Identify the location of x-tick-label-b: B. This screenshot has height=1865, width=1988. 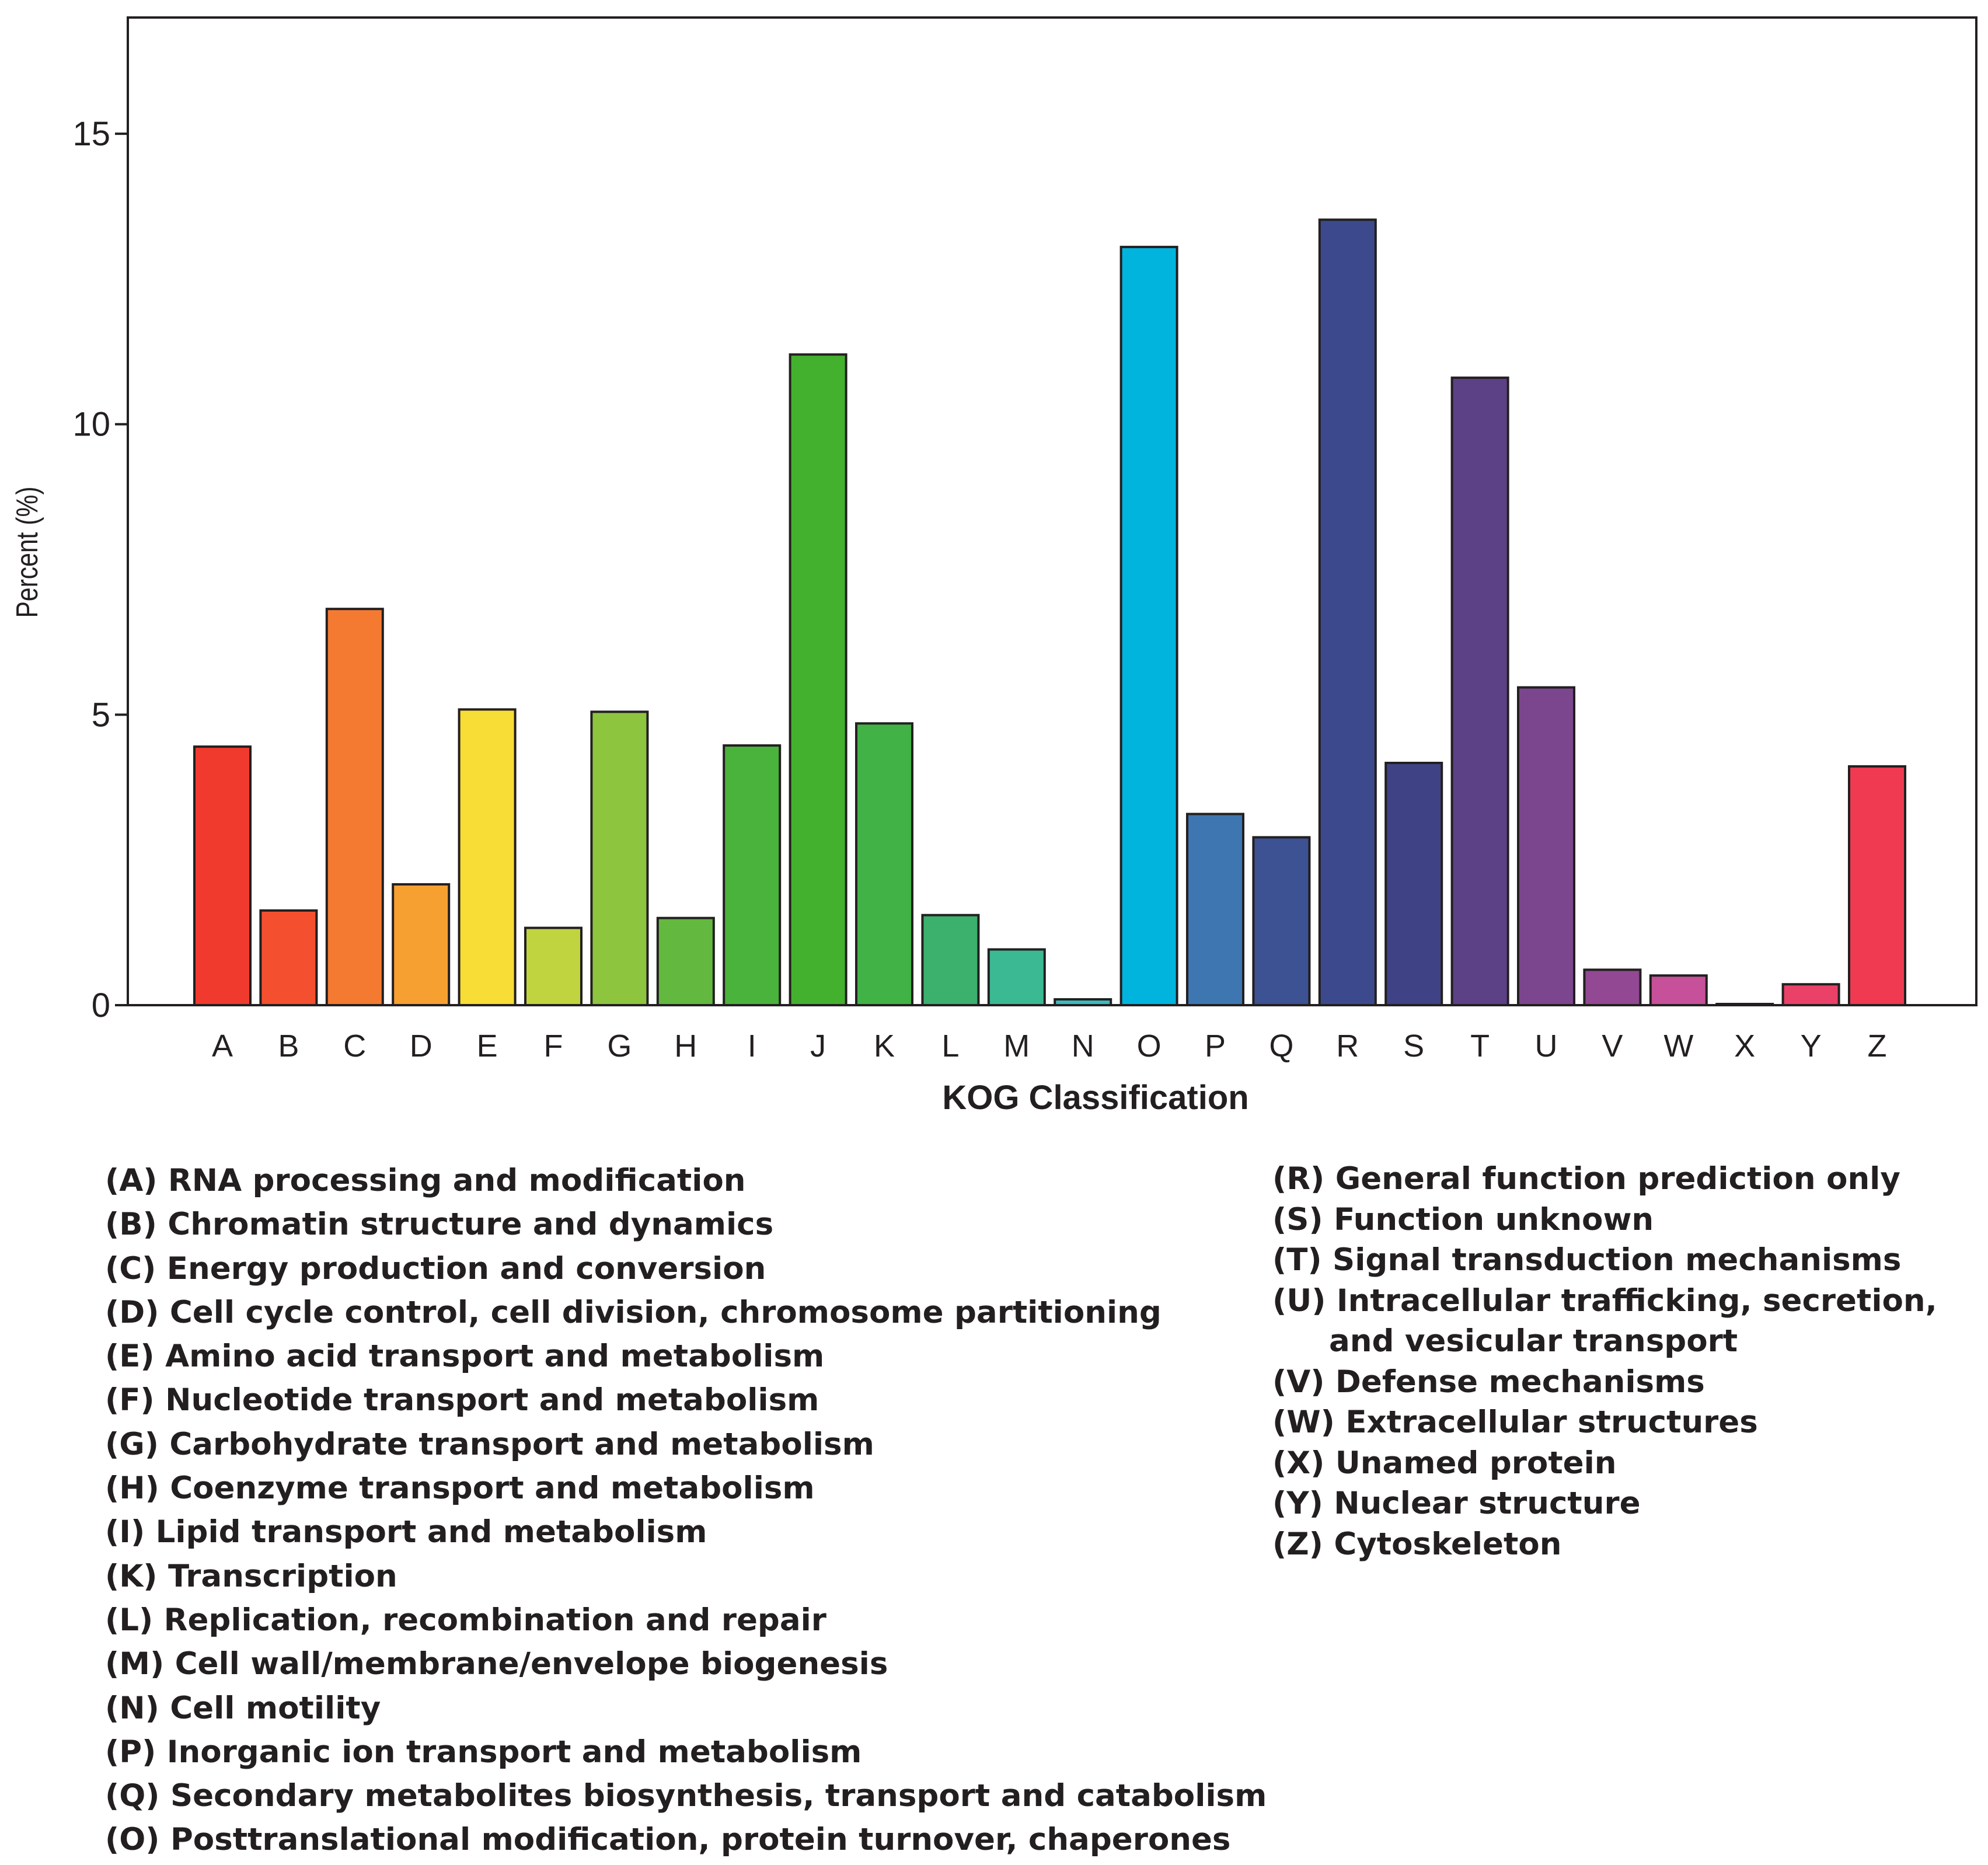
(288, 1046).